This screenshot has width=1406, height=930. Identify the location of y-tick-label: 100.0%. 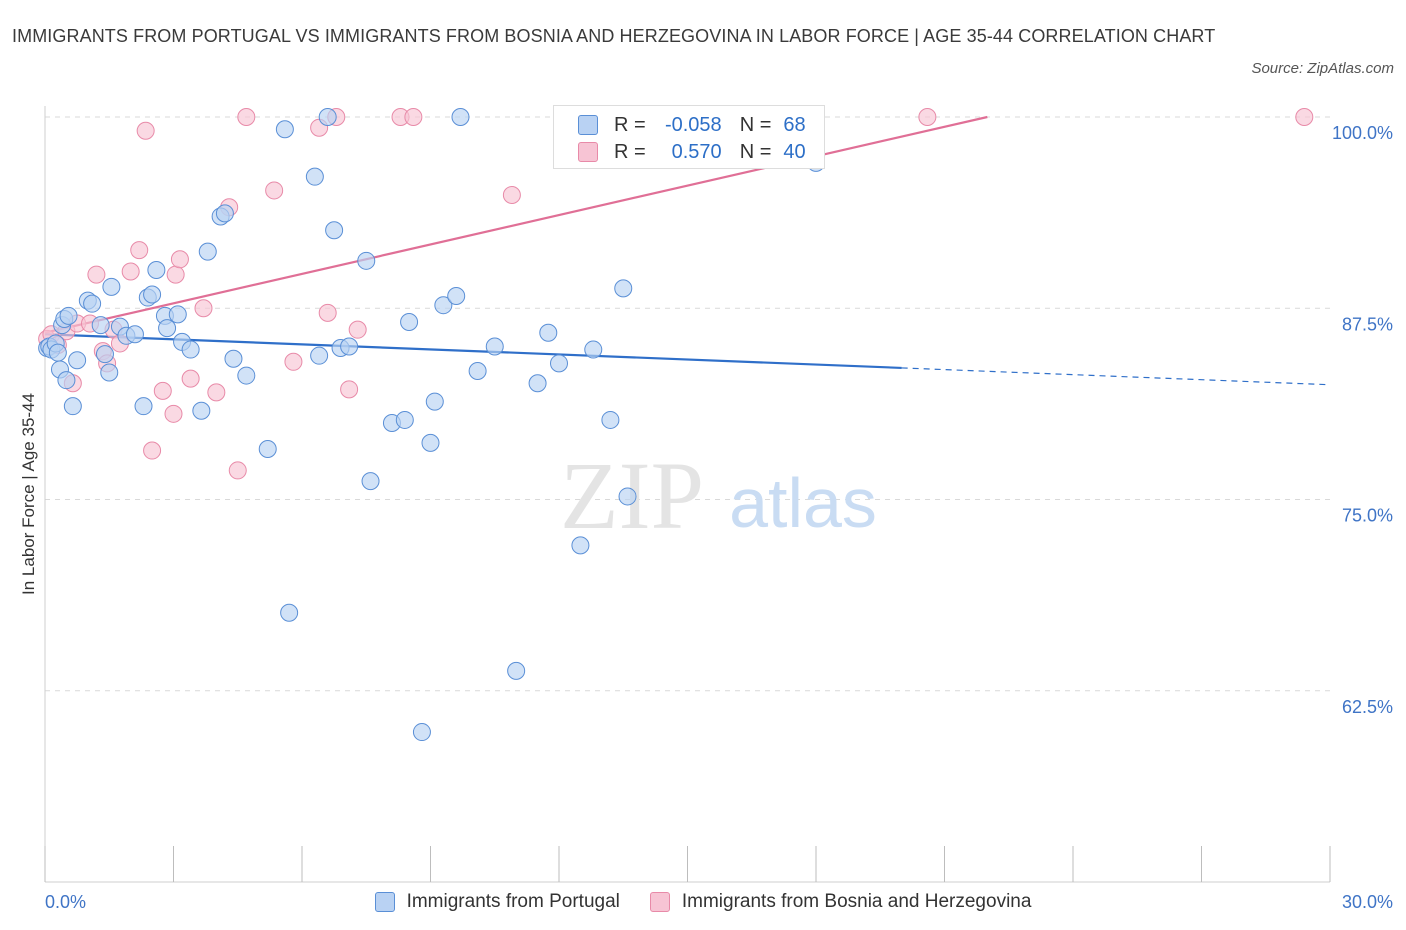
(1362, 133).